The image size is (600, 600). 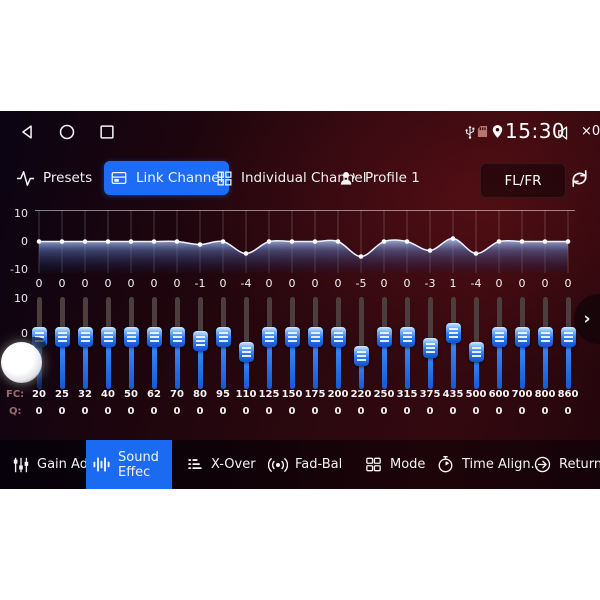 What do you see at coordinates (563, 464) in the screenshot?
I see `nav-item-return: Return` at bounding box center [563, 464].